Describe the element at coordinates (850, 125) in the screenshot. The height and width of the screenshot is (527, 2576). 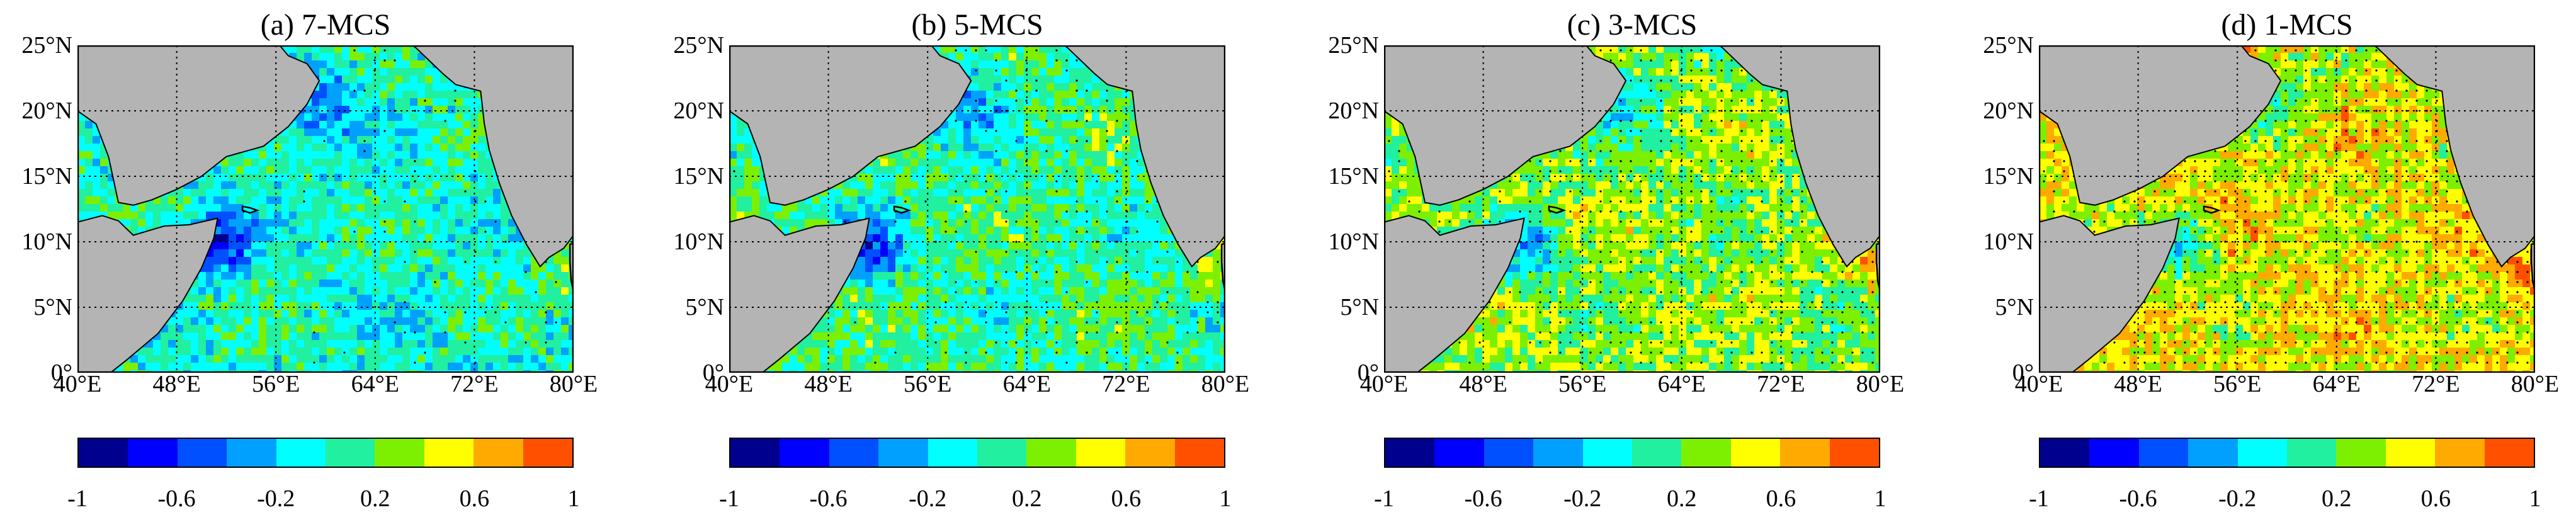
I see `land-arabia` at that location.